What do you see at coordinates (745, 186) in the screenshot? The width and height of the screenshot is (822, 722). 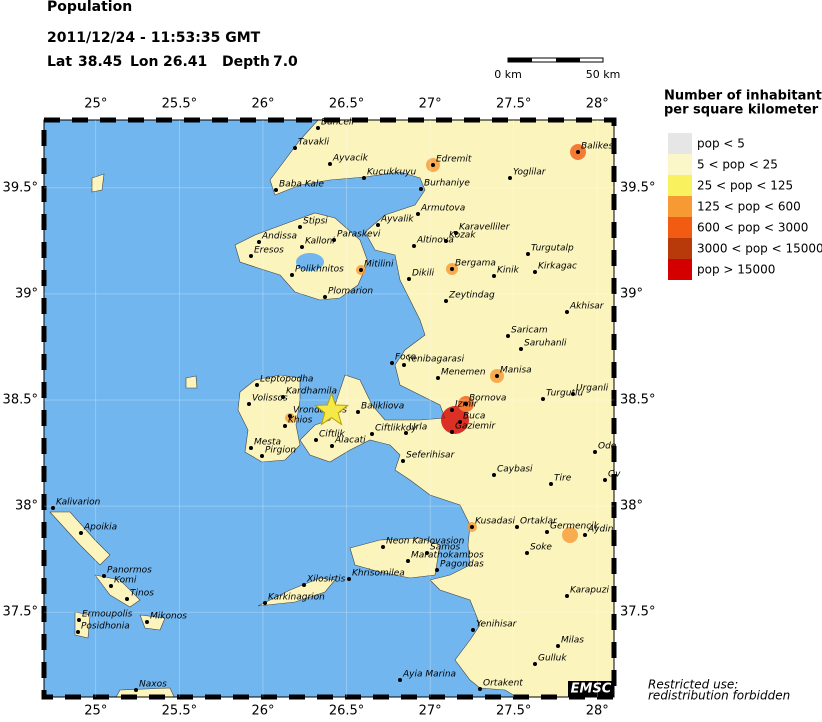 I see `legend-label: 25 < pop < 125` at bounding box center [745, 186].